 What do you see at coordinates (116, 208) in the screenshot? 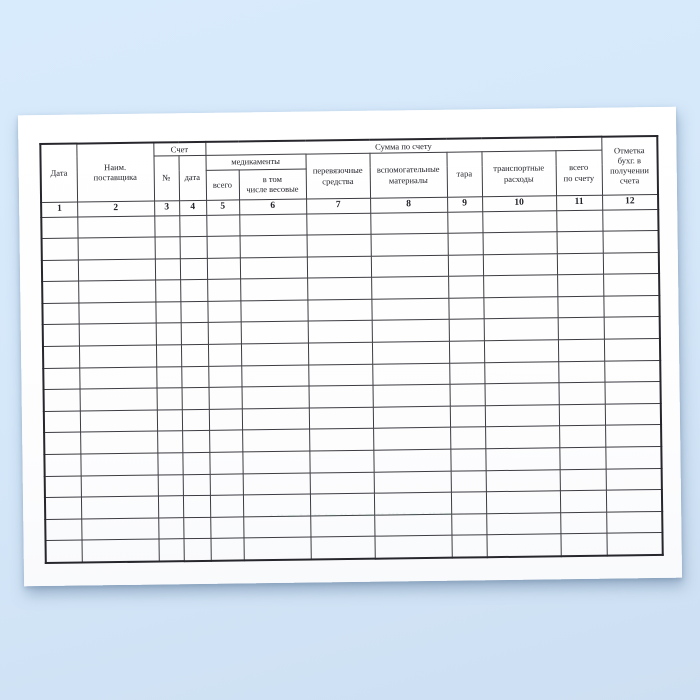
I see `column-number: 2` at bounding box center [116, 208].